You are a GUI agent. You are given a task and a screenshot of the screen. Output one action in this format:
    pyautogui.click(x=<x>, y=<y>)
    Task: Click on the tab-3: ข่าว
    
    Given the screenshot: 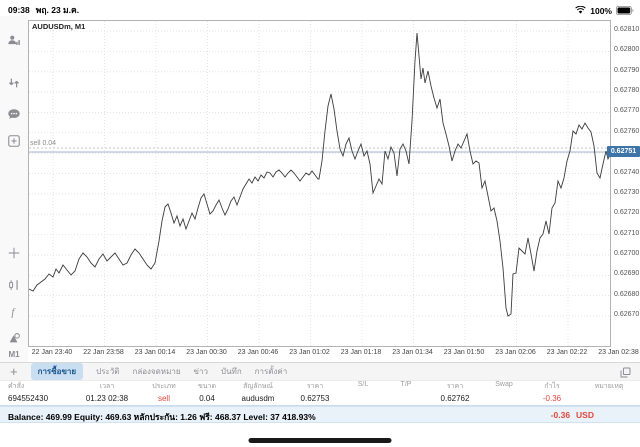 What is the action you would take?
    pyautogui.click(x=200, y=371)
    